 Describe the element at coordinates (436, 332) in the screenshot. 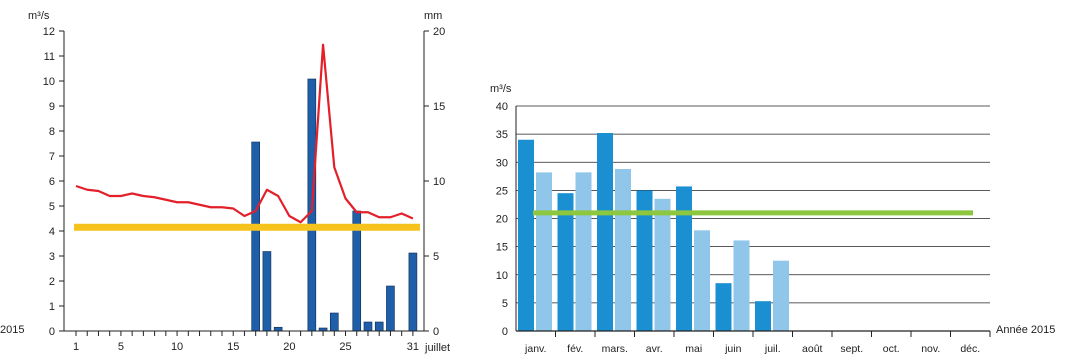

I see `right-tick-label: 0` at that location.